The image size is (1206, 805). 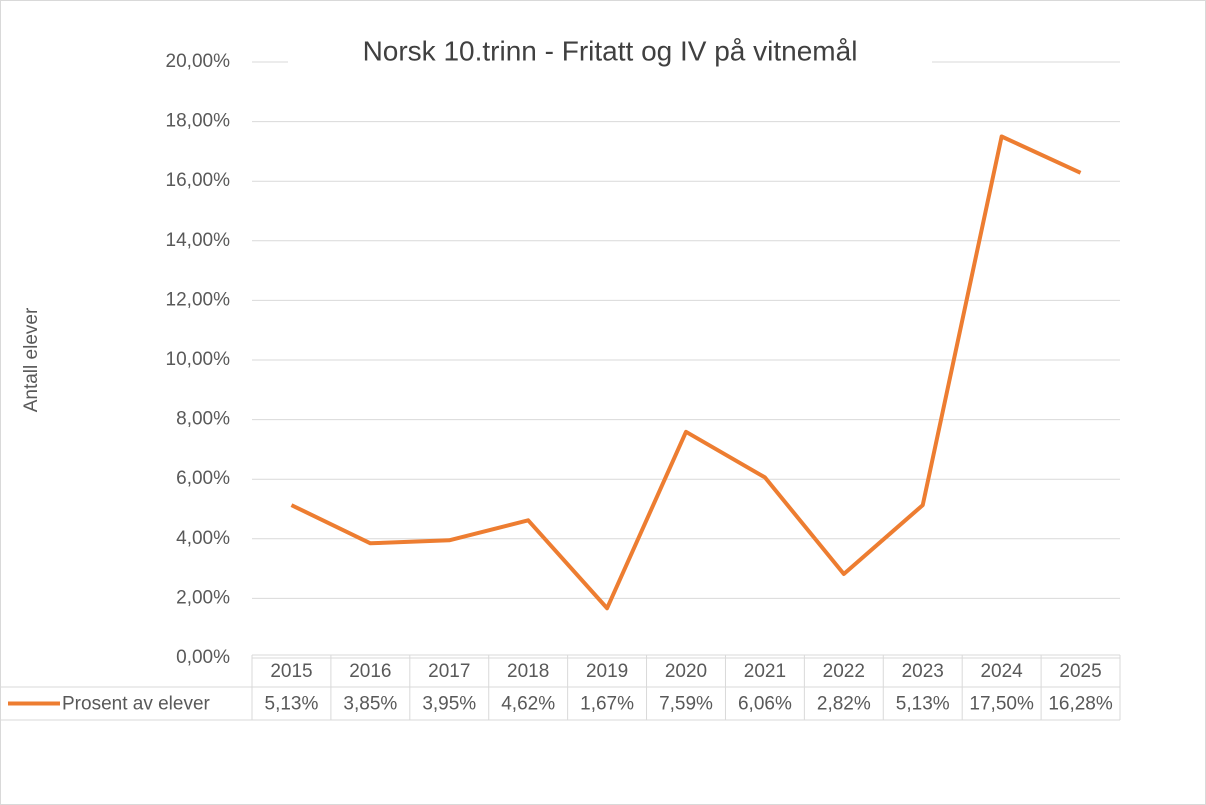 What do you see at coordinates (765, 671) in the screenshot?
I see `x-tick-label: 2021` at bounding box center [765, 671].